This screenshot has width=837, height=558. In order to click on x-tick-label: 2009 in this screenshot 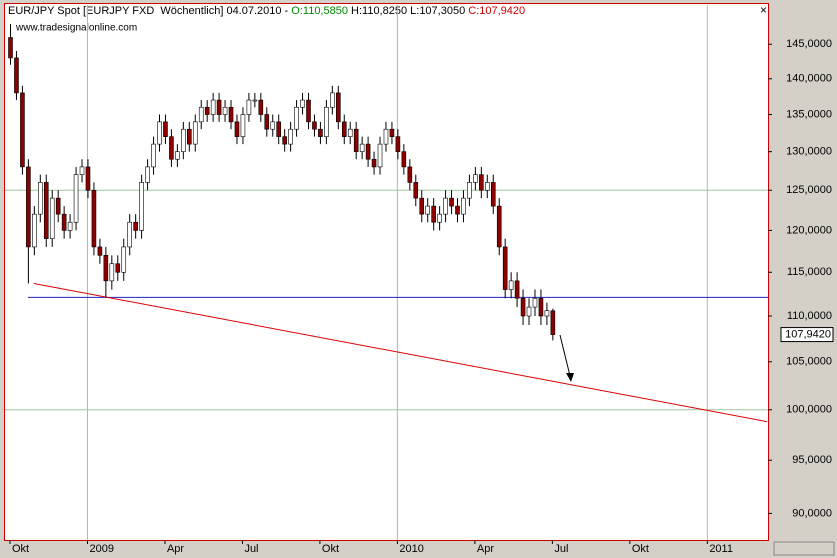, I will do `click(101, 549)`.